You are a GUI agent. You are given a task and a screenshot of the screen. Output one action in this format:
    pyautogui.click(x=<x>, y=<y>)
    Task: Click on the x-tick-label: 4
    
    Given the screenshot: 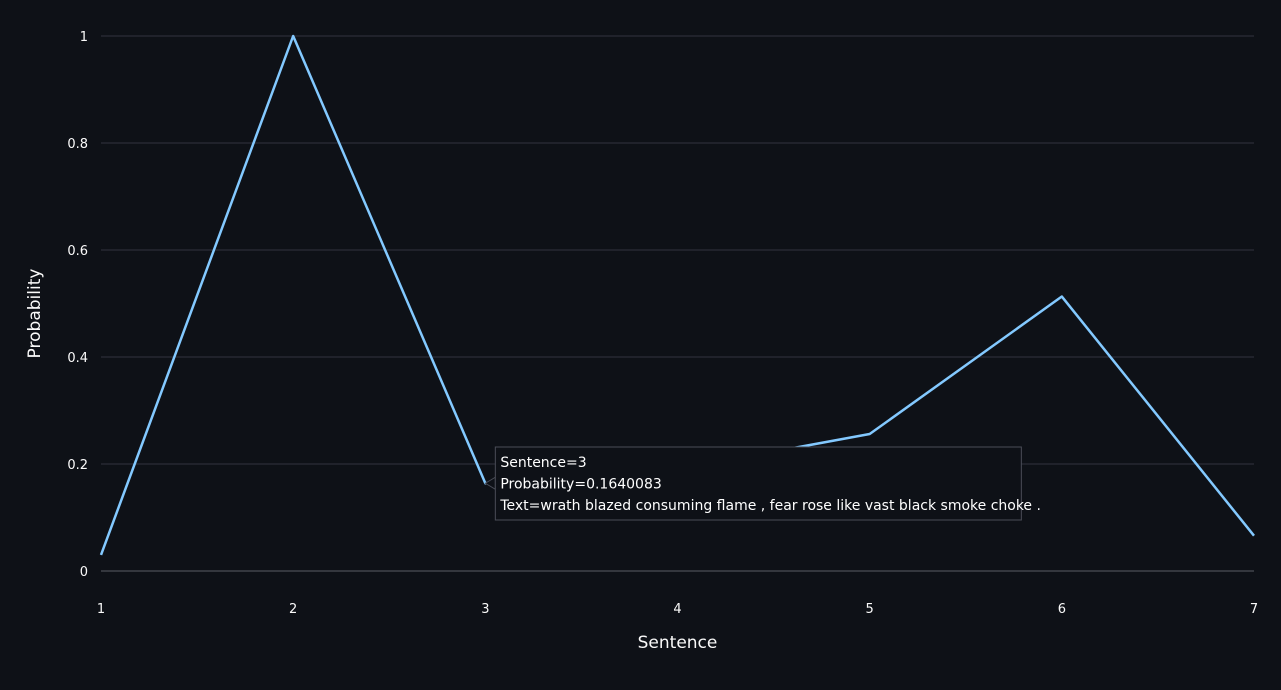 What is the action you would take?
    pyautogui.click(x=677, y=609)
    